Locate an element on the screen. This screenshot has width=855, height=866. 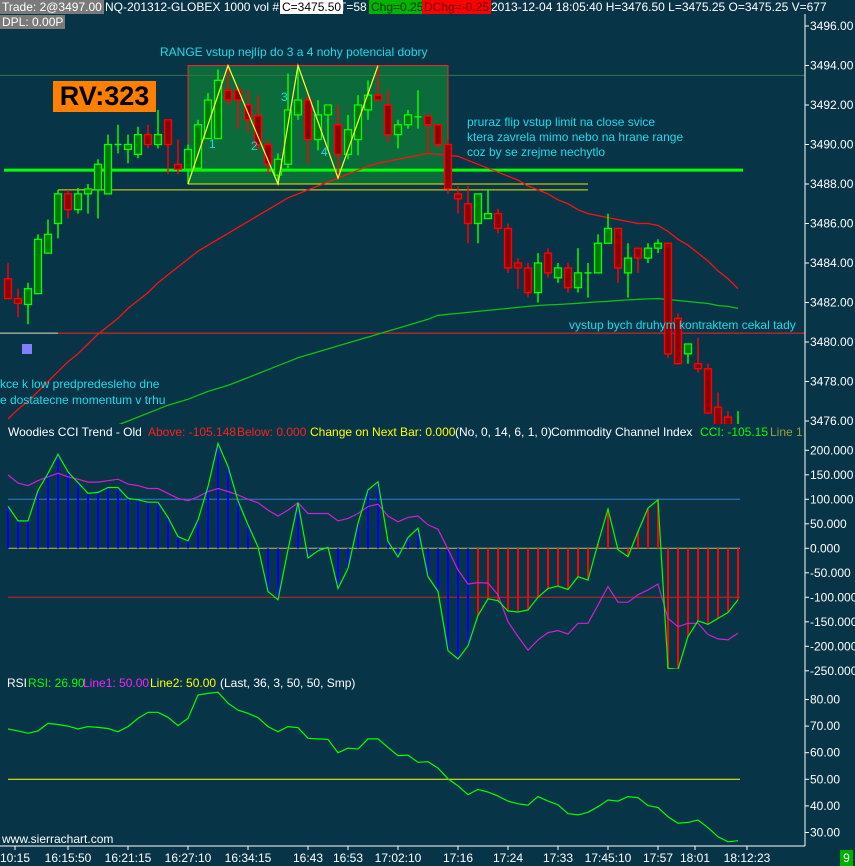
zigzag-line is located at coordinates (283, 125).